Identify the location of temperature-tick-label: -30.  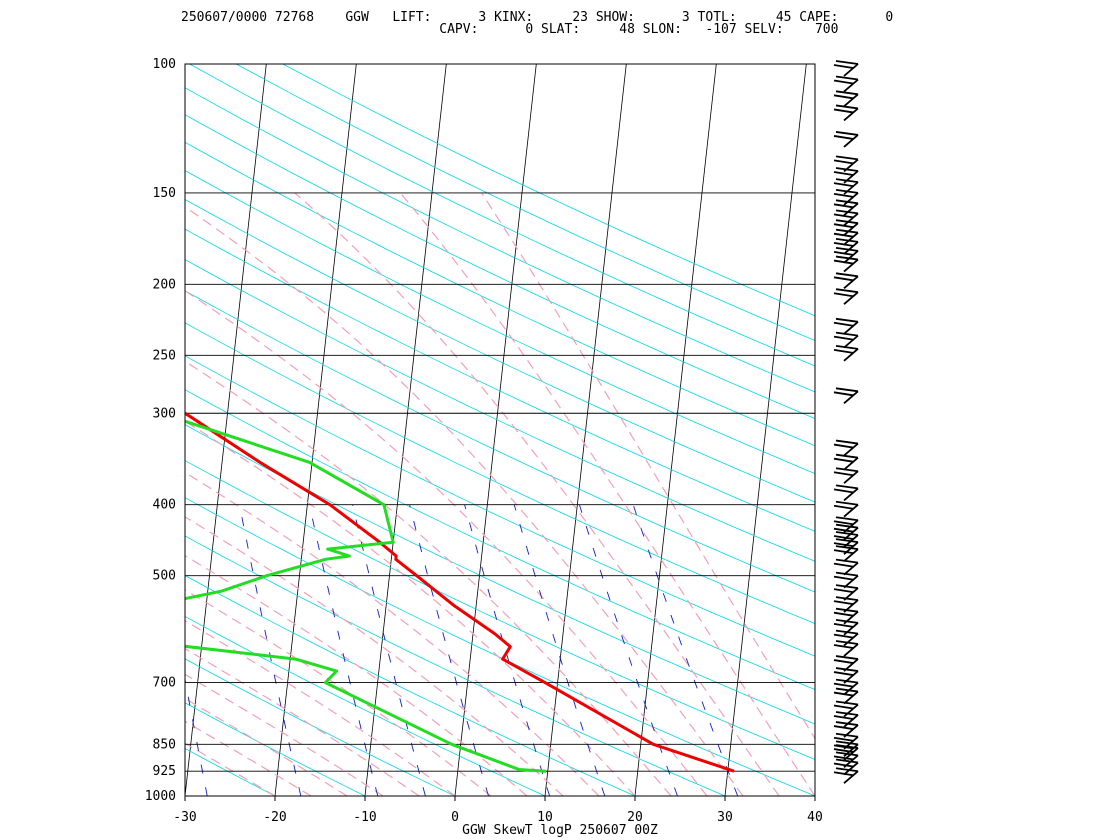
(184, 817).